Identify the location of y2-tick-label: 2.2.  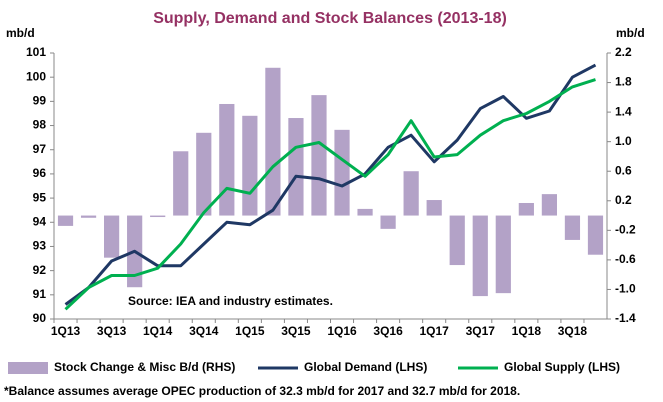
(623, 52).